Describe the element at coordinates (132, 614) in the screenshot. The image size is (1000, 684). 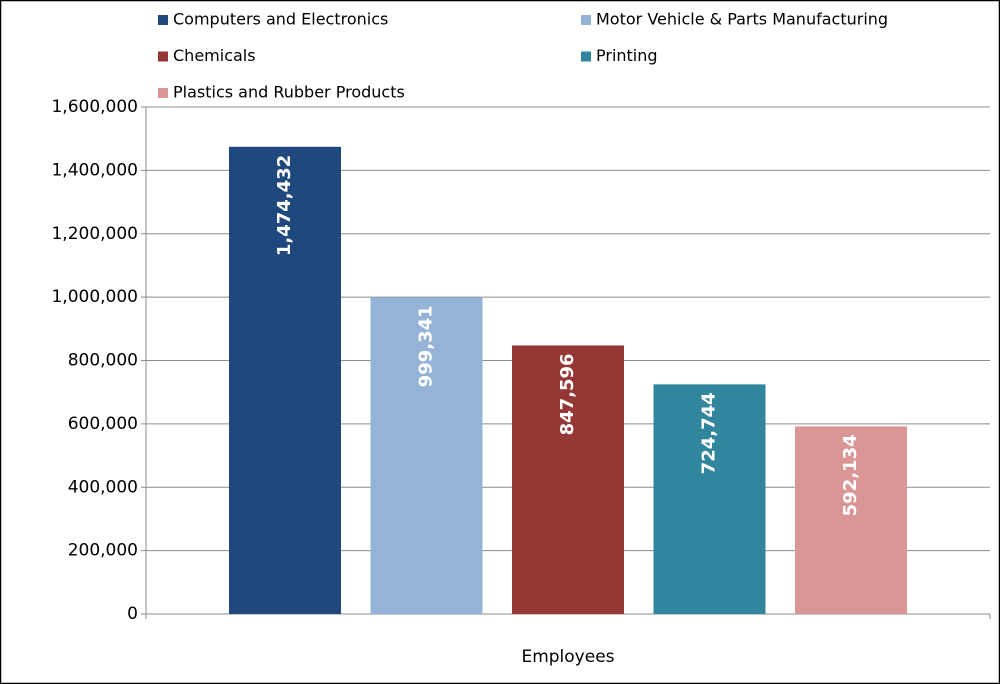
I see `y-tick-label: 0` at that location.